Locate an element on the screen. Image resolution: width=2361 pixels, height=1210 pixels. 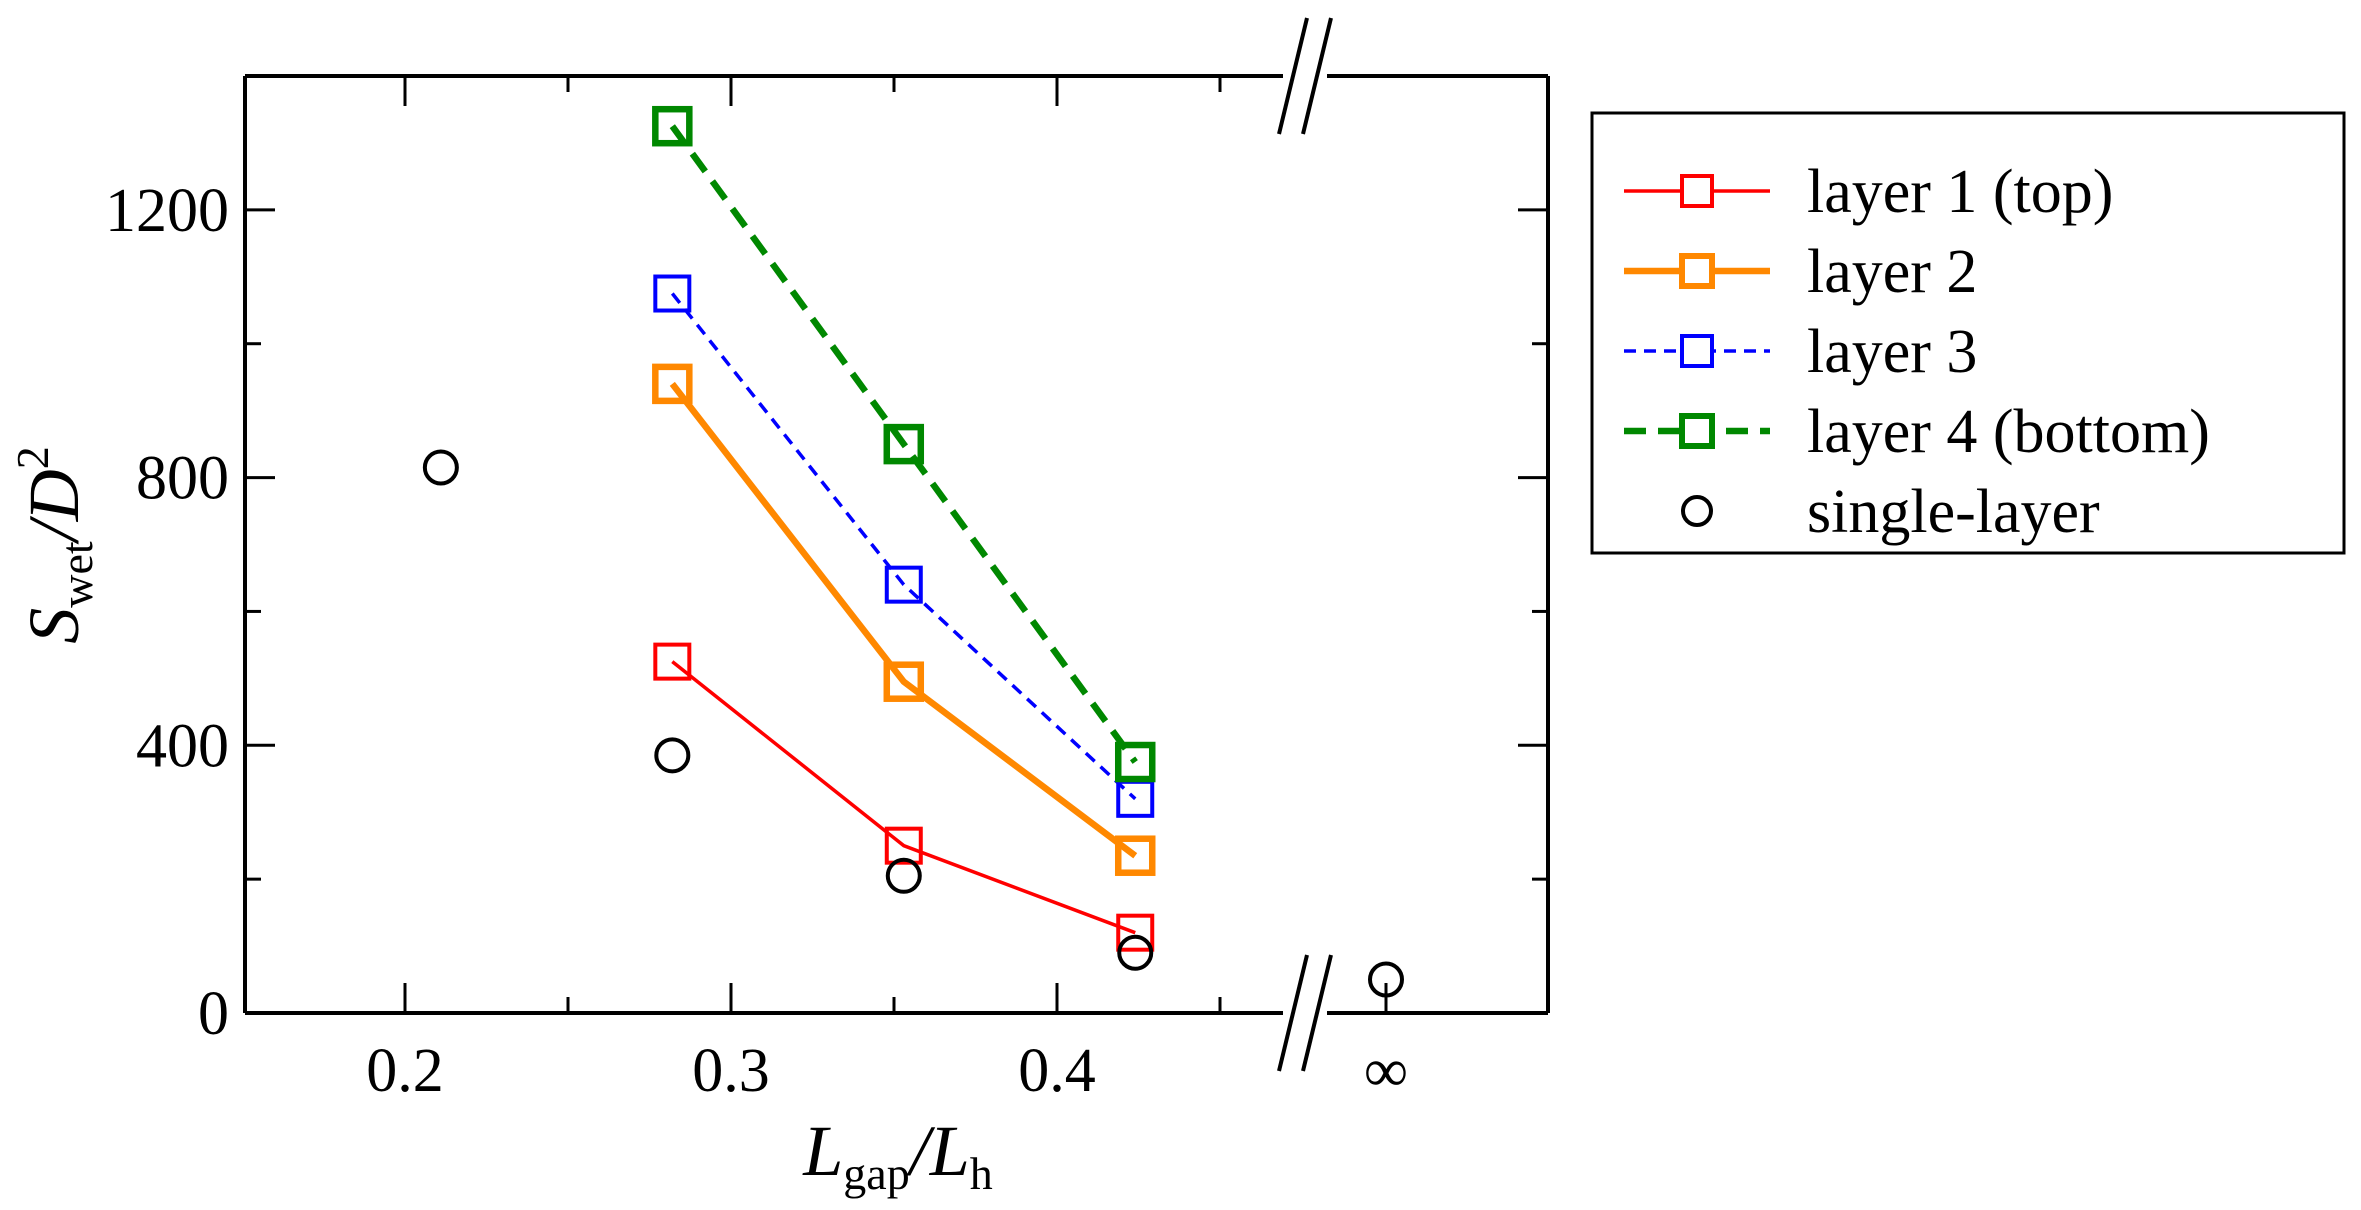
x-axis-title: Lgap/Lh is located at coordinates (897, 1155).